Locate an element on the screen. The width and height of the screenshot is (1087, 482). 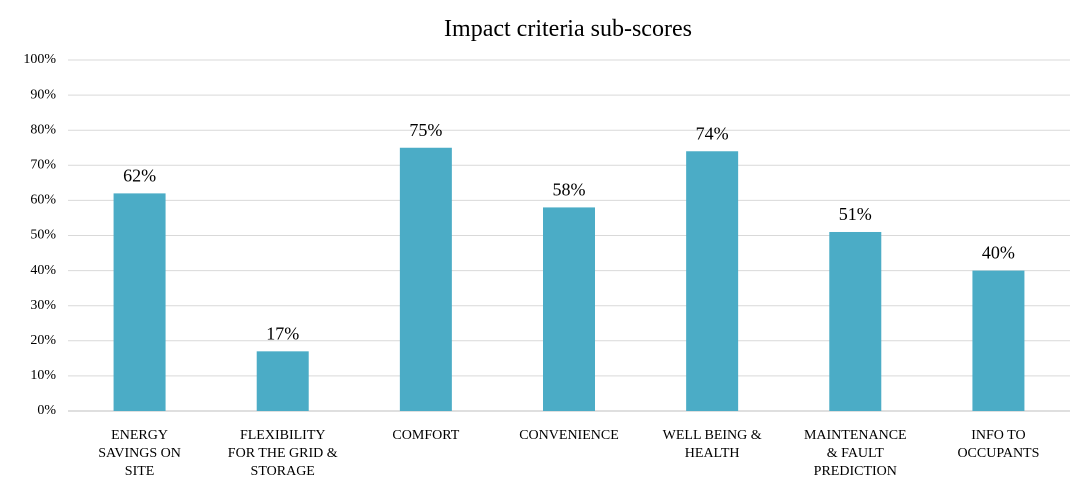
y-tick-label: 100% is located at coordinates (39, 59).